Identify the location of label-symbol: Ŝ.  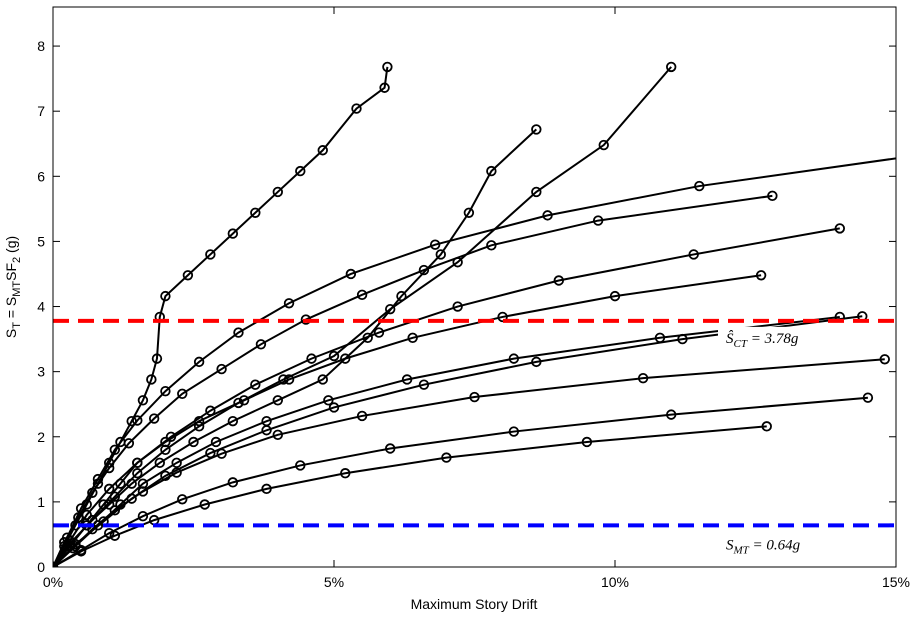
(730, 338).